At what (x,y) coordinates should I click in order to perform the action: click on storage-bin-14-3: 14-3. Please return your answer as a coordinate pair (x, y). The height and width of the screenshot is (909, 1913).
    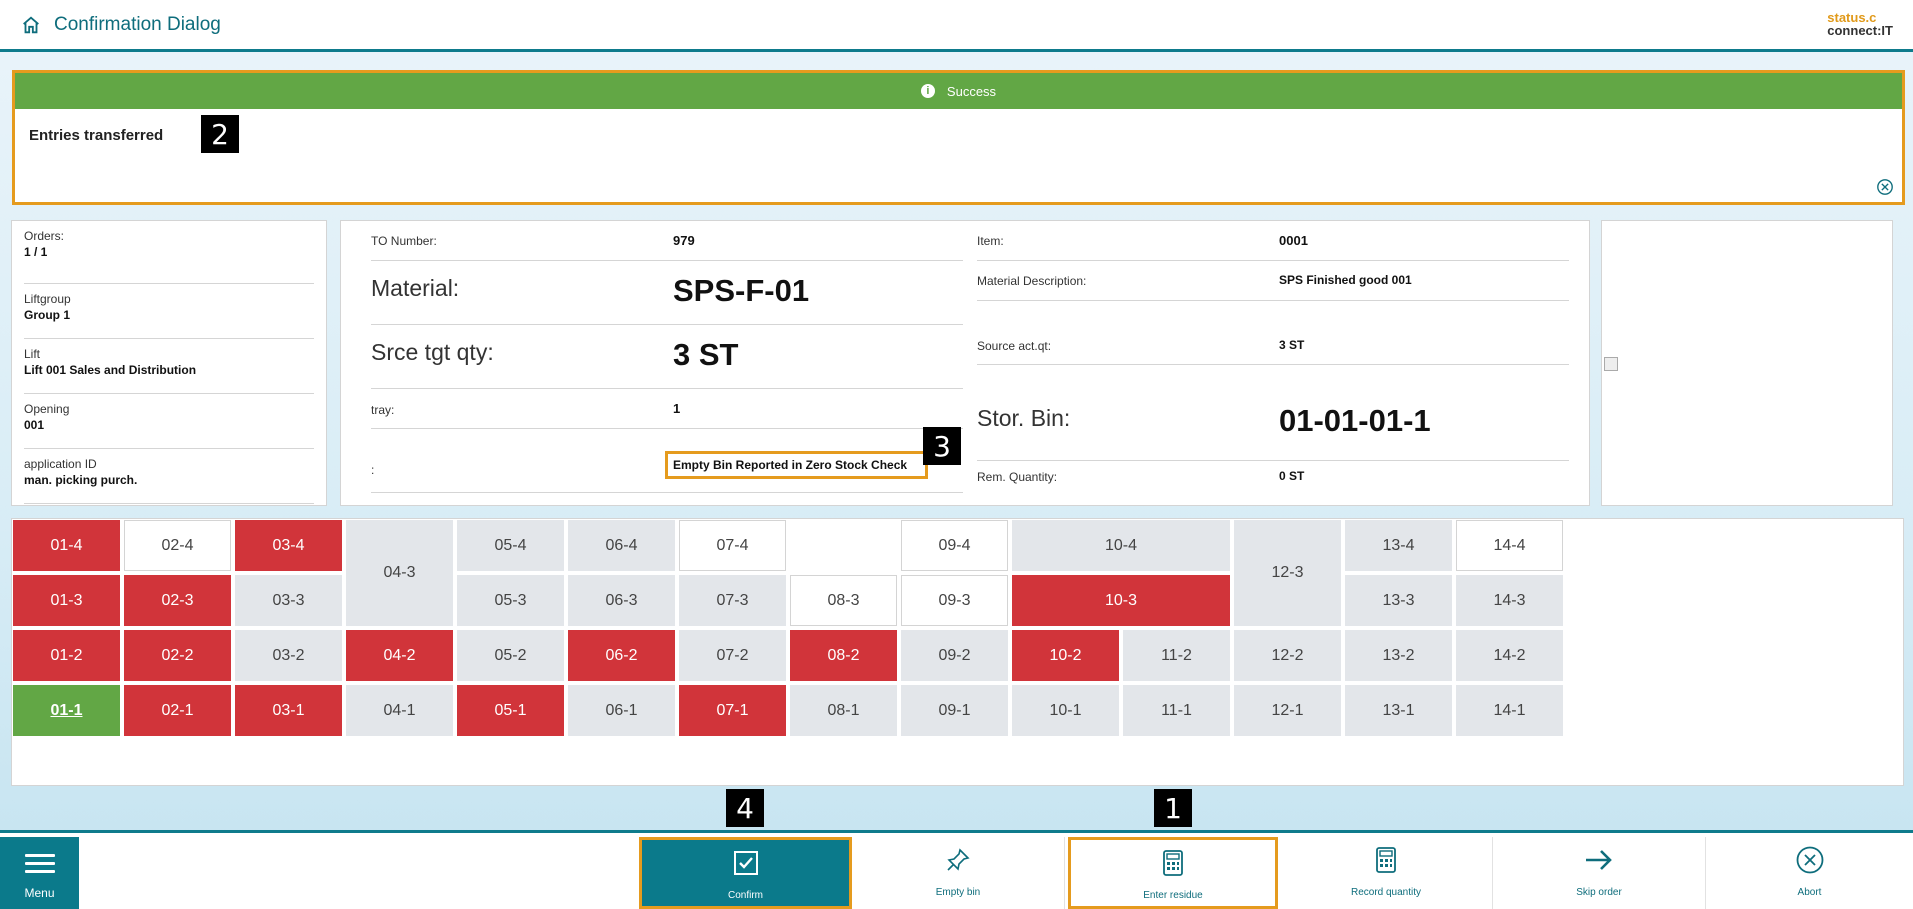
    Looking at the image, I should click on (1509, 600).